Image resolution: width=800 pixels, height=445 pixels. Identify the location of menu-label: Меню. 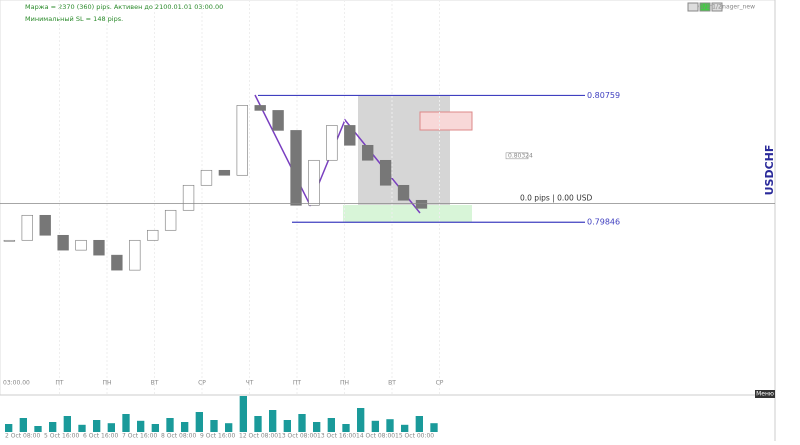
(765, 394).